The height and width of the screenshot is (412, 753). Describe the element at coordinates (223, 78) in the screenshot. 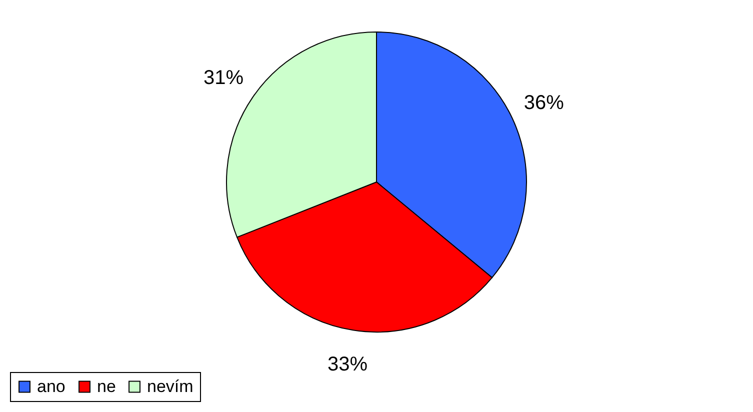

I see `data-label: 31%` at that location.